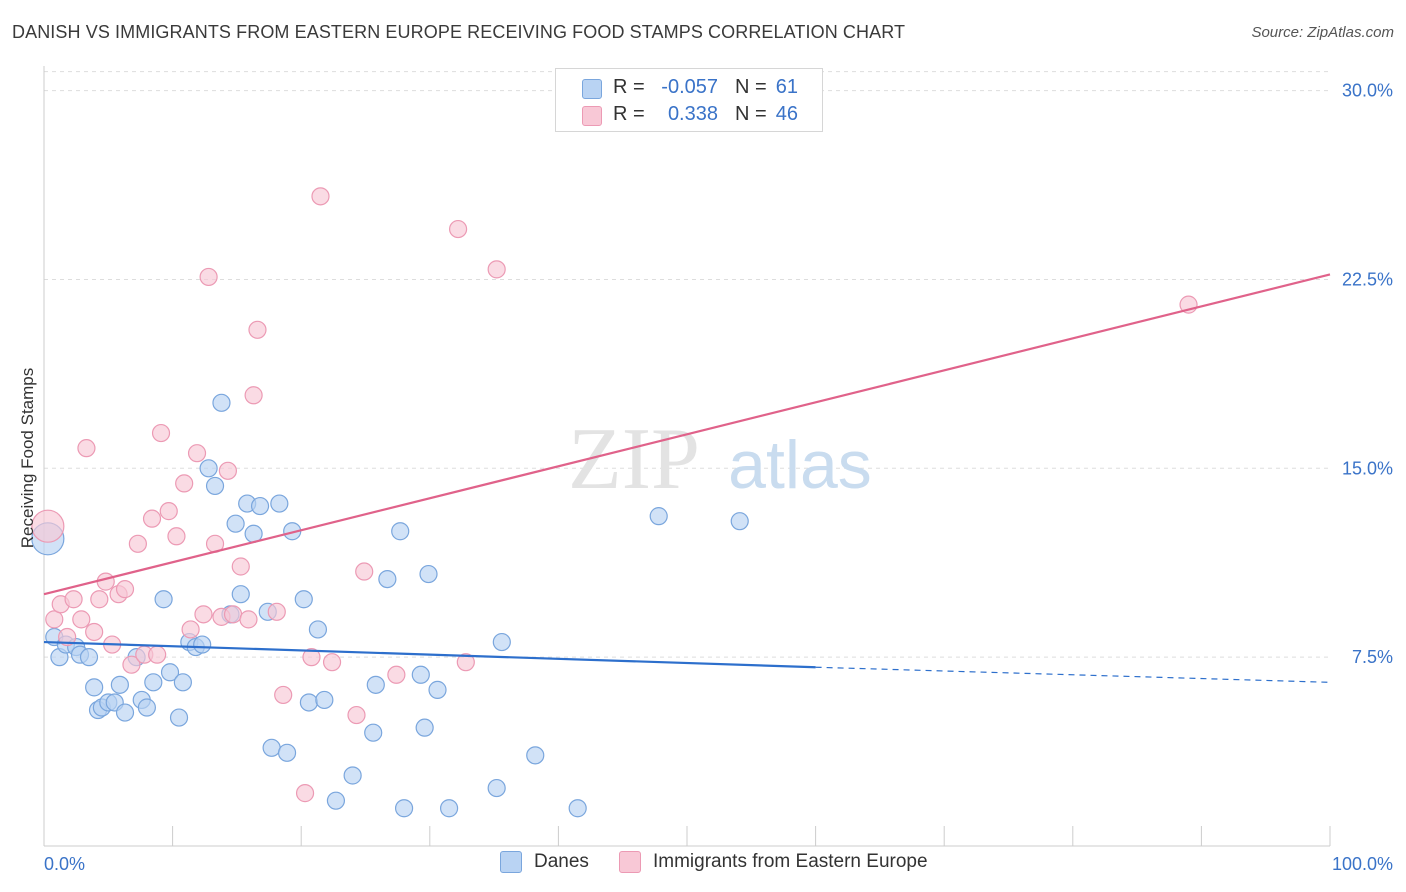 Image resolution: width=1406 pixels, height=892 pixels. I want to click on series-legend: Danes Immigrants from Eastern Europe, so click(703, 865).